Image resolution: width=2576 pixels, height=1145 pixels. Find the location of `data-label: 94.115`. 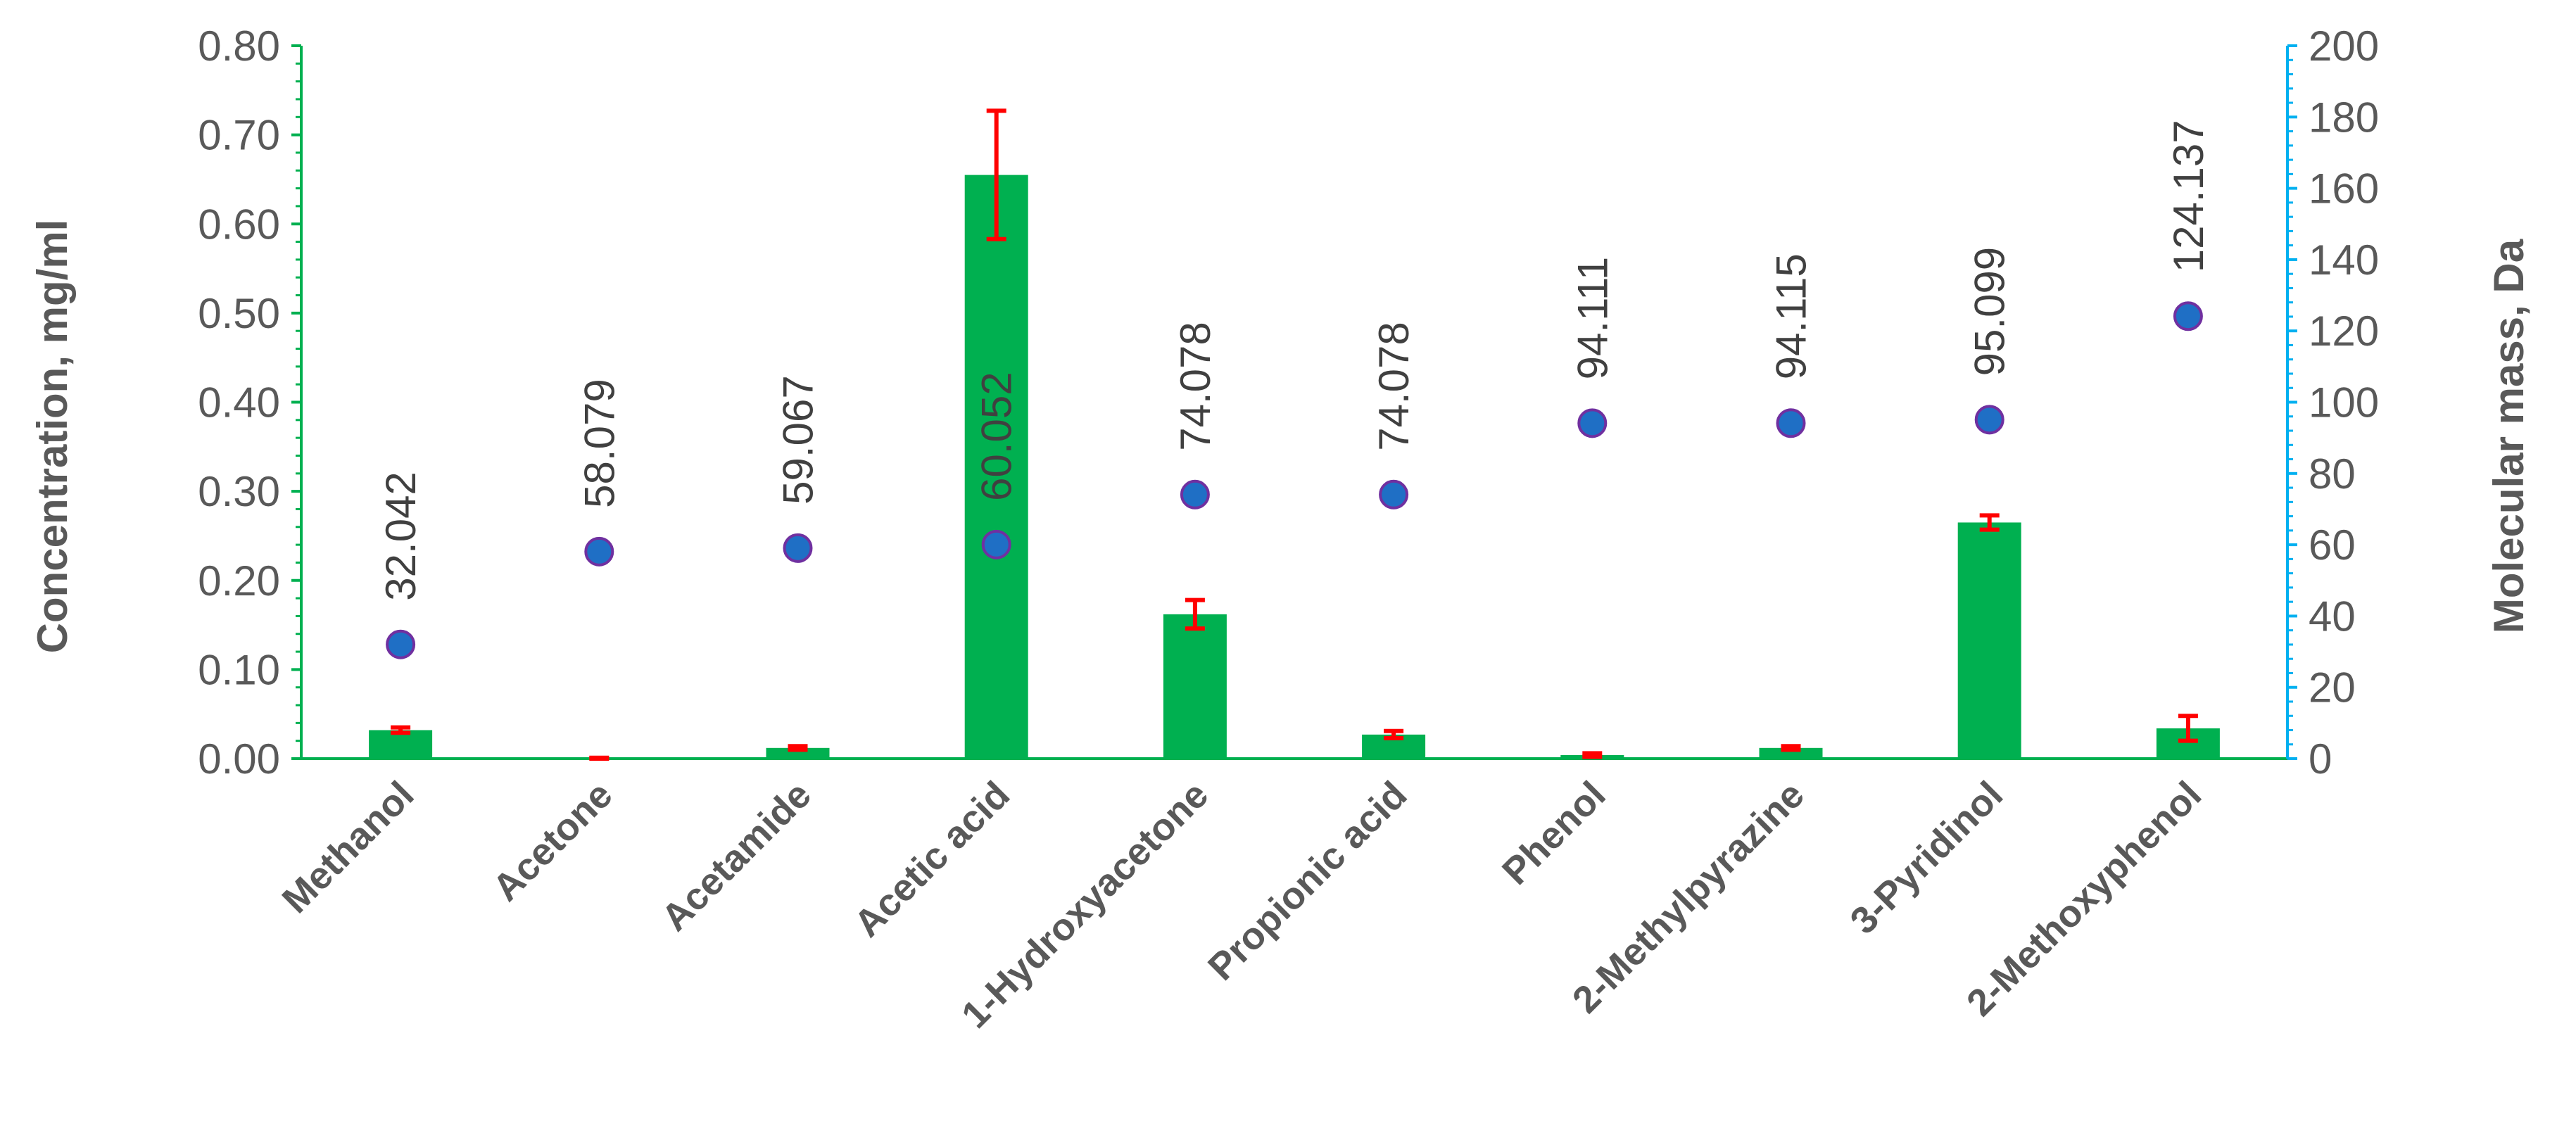

data-label: 94.115 is located at coordinates (1791, 316).